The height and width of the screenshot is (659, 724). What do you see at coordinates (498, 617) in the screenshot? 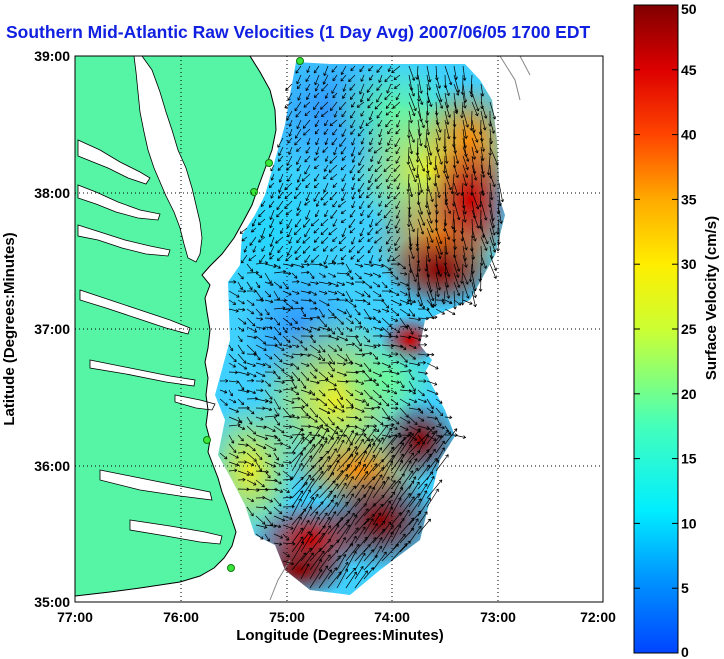
I see `x-tick-label: 73:00` at bounding box center [498, 617].